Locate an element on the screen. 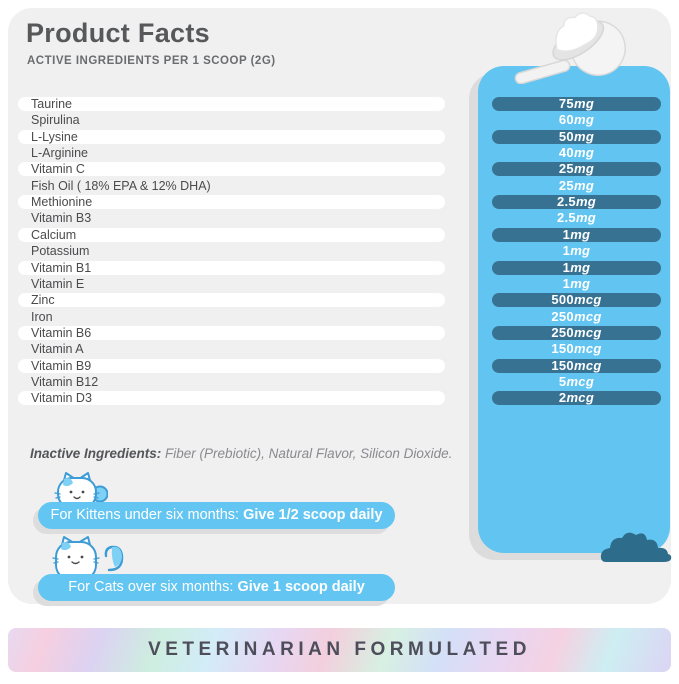 The height and width of the screenshot is (684, 679). ingredient-name: Vitamin B3 is located at coordinates (61, 218).